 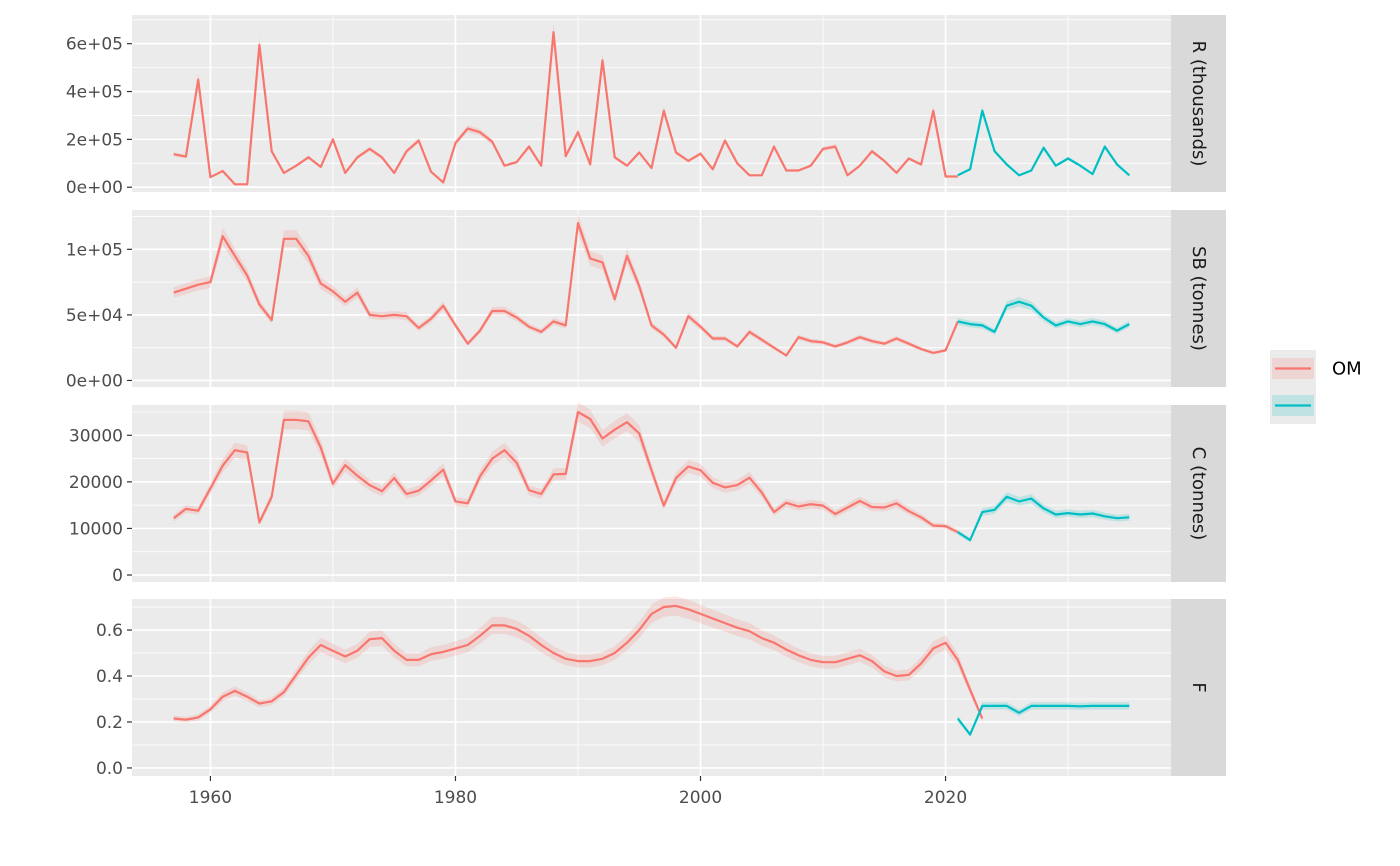 What do you see at coordinates (945, 798) in the screenshot?
I see `x-tick-label: 2020` at bounding box center [945, 798].